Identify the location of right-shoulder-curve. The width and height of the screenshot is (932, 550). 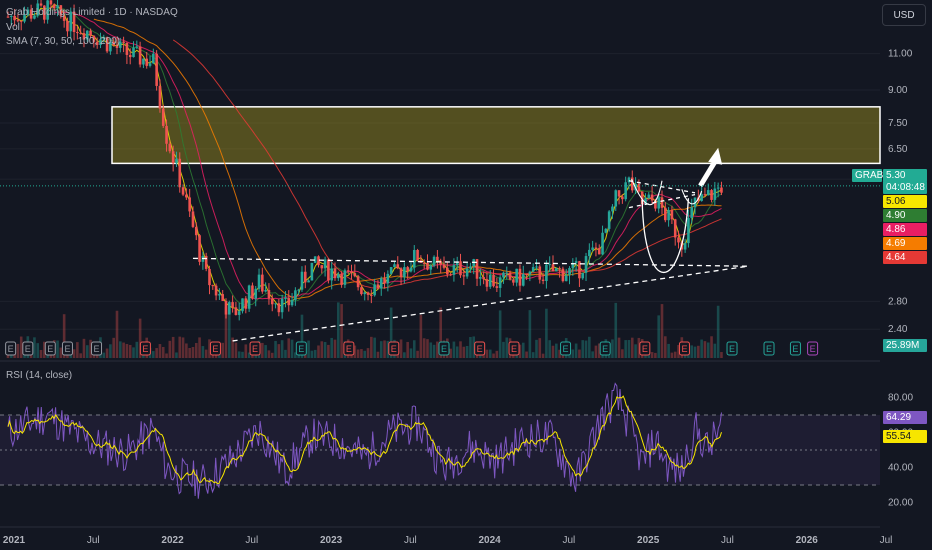
(692, 197).